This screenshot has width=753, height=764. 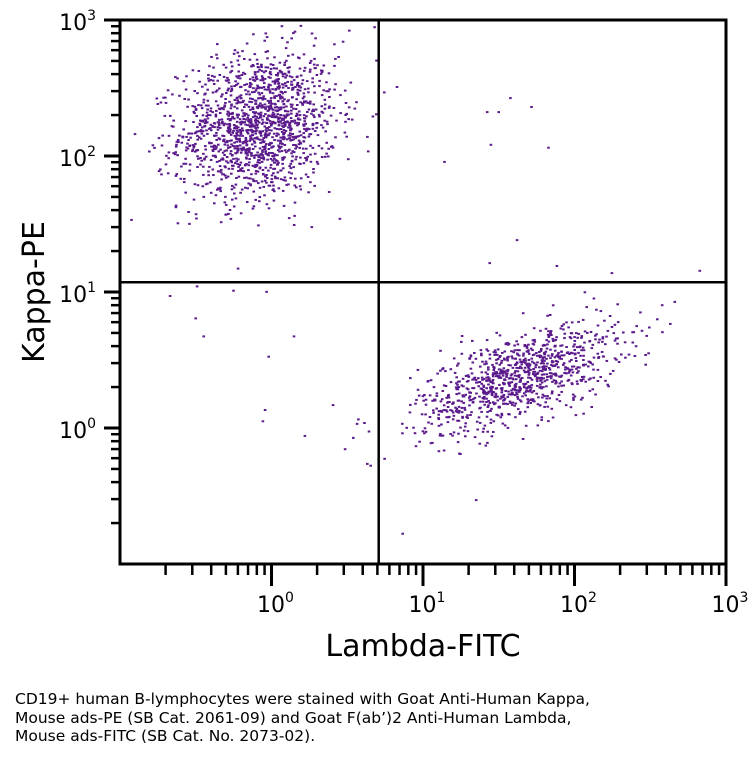 What do you see at coordinates (427, 604) in the screenshot?
I see `x-tick-label: 101` at bounding box center [427, 604].